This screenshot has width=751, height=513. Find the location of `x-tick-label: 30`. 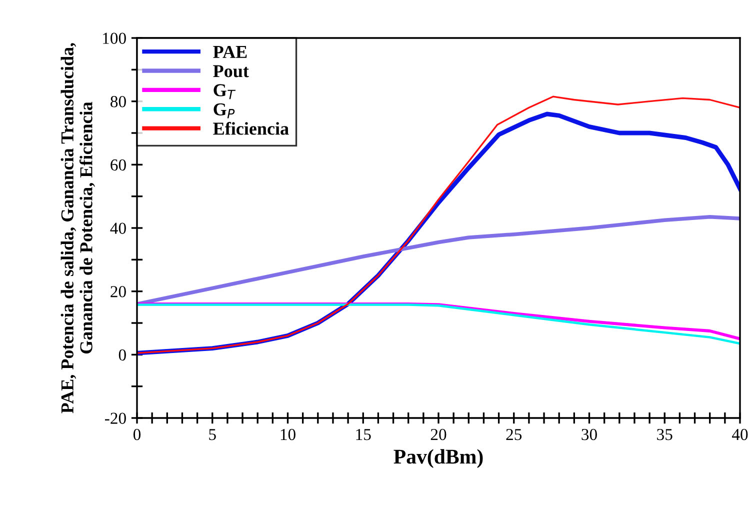

x-tick-label: 30 is located at coordinates (589, 434).